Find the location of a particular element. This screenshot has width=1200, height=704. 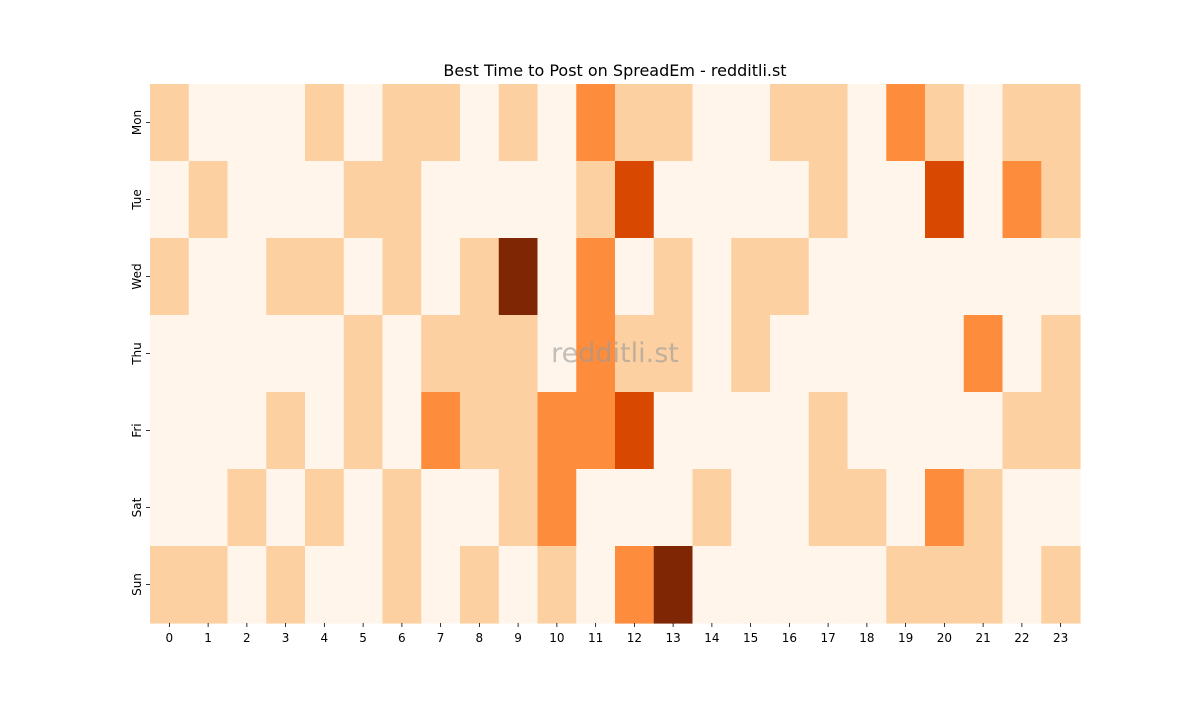

y-tick-label-sat: Sat is located at coordinates (137, 507).